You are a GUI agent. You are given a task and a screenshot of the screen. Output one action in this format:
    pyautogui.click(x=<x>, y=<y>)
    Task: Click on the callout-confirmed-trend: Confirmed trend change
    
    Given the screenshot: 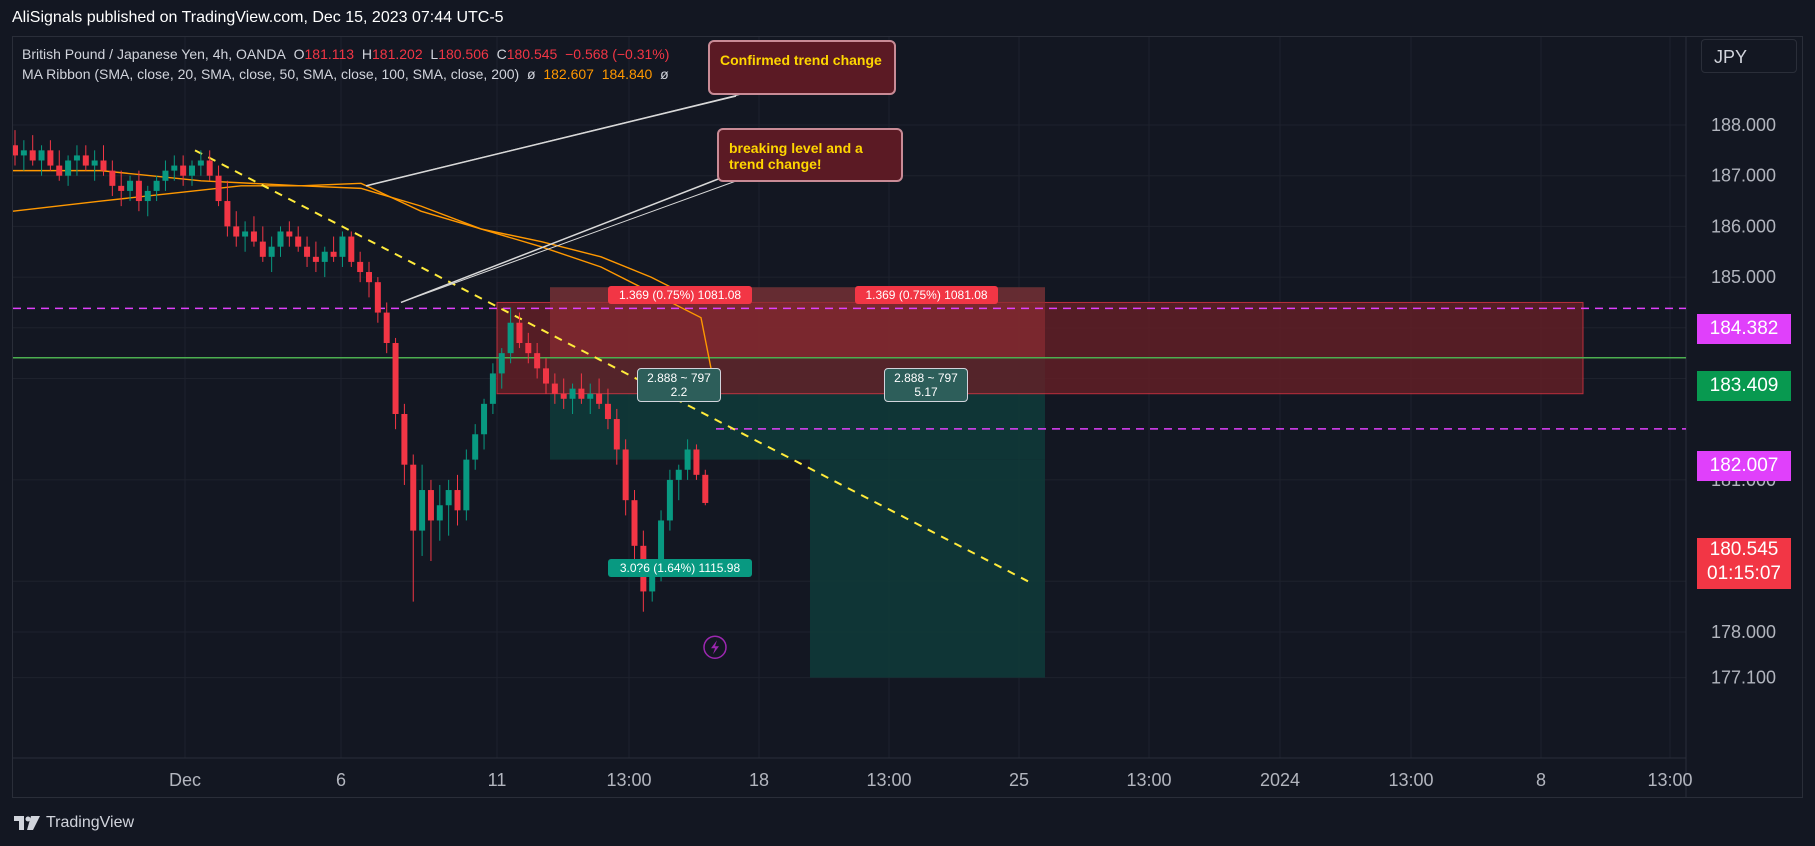 What is the action you would take?
    pyautogui.click(x=802, y=67)
    